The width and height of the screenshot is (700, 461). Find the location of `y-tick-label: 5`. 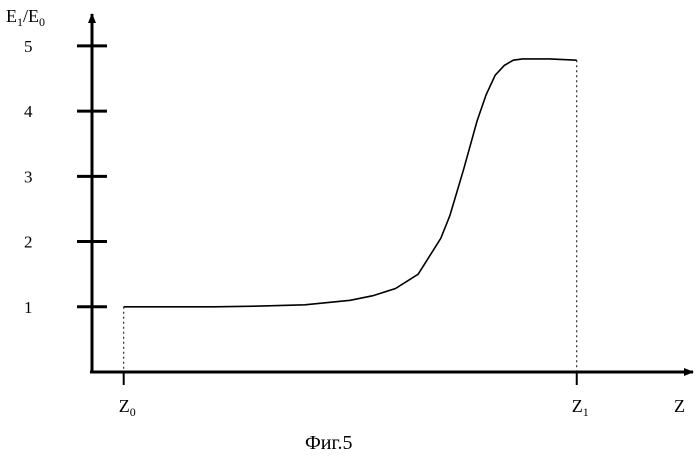

y-tick-label: 5 is located at coordinates (28, 46).